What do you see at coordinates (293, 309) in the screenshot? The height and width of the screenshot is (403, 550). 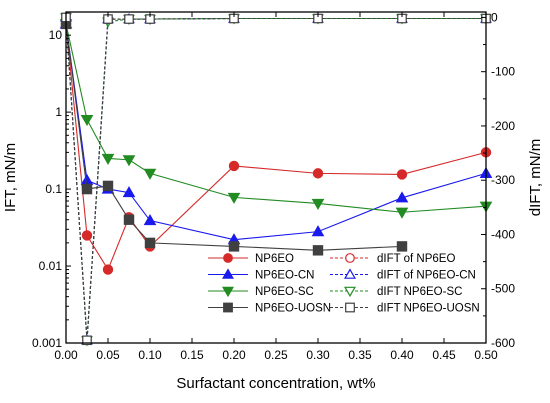 I see `legend-label: NP6EO-UOSN` at bounding box center [293, 309].